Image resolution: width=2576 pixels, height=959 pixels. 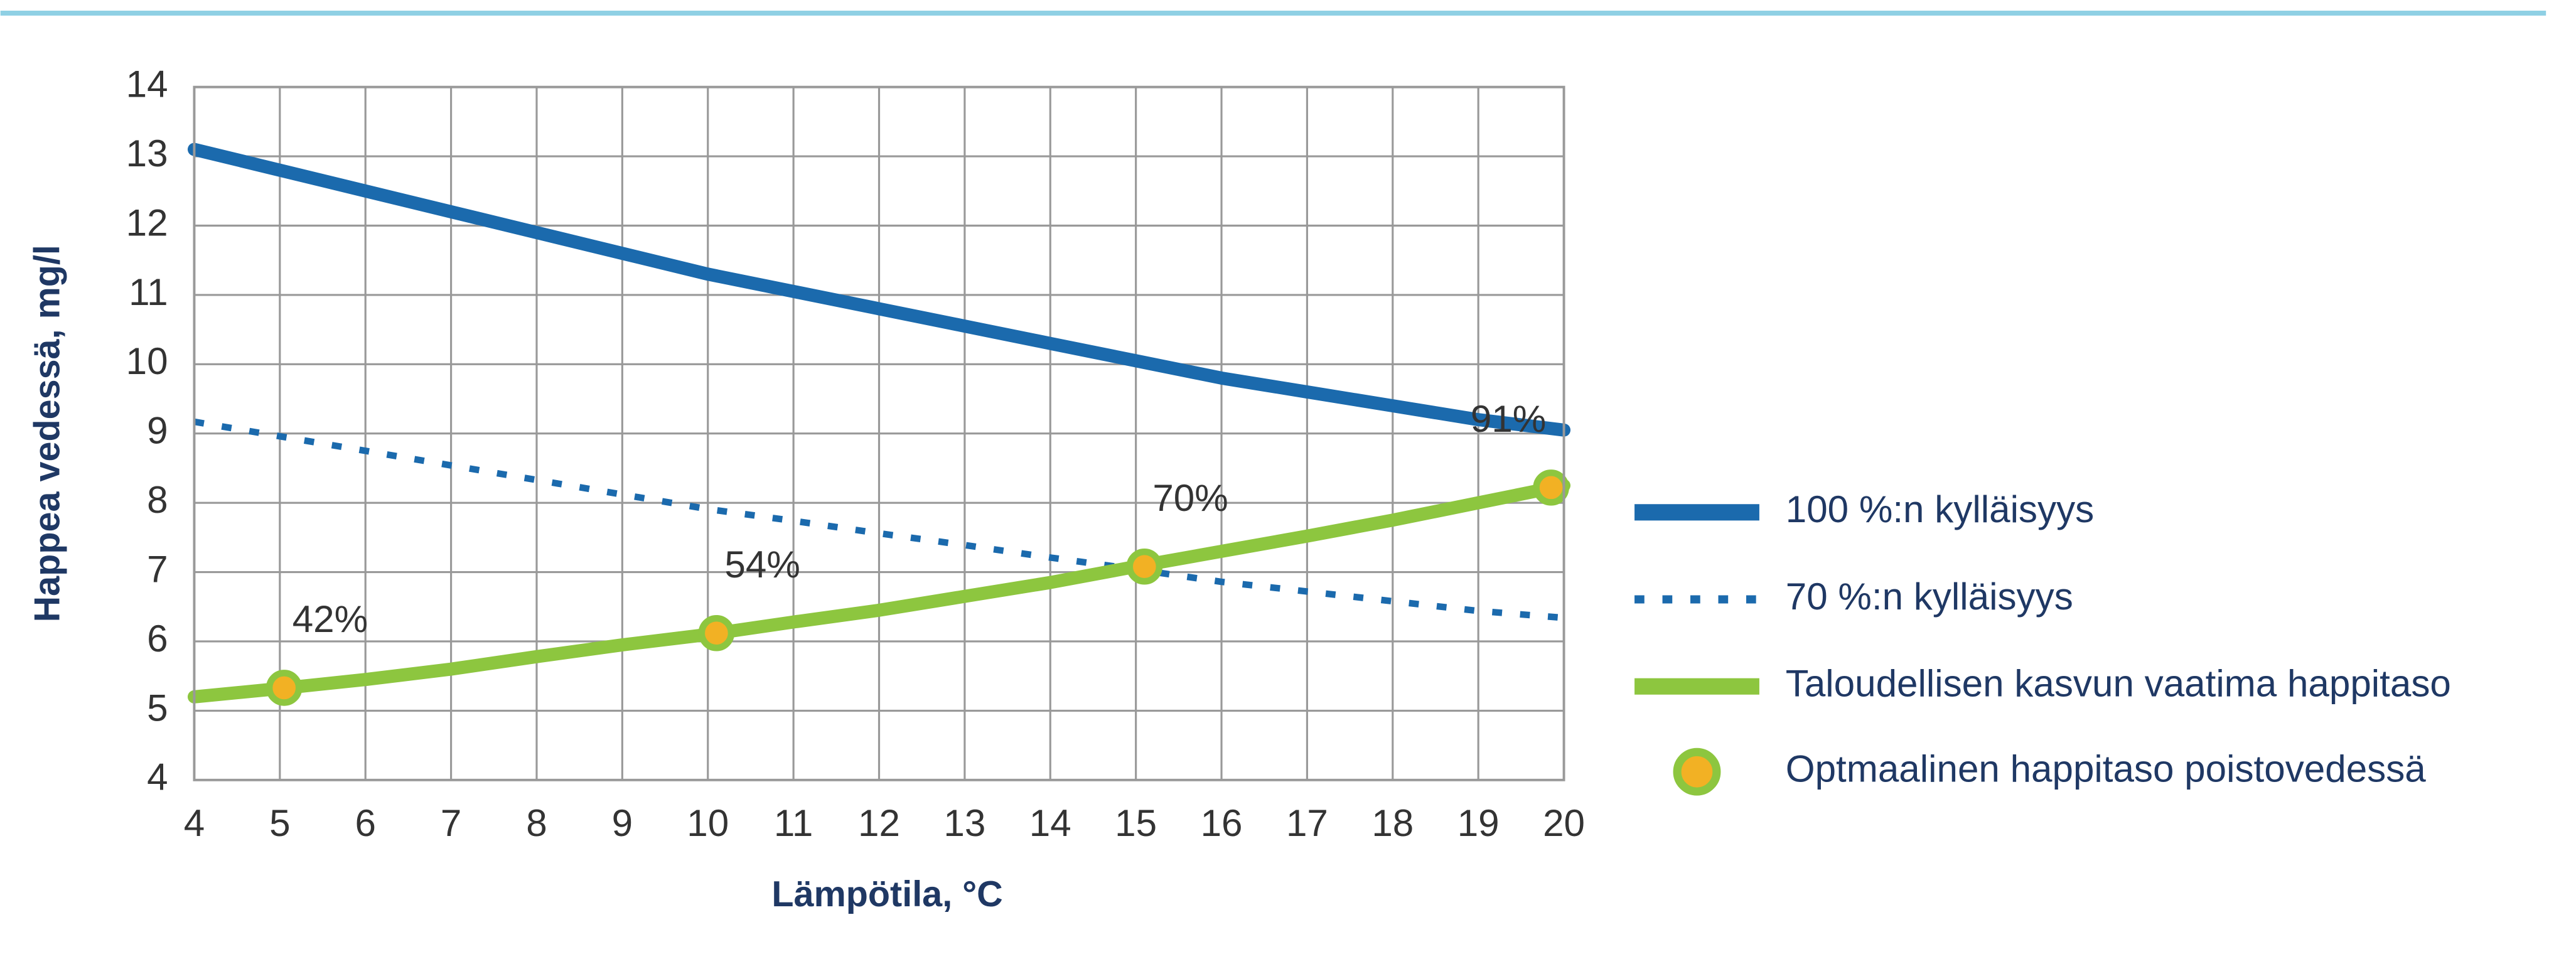 What do you see at coordinates (1478, 823) in the screenshot?
I see `x-tick-label: 19` at bounding box center [1478, 823].